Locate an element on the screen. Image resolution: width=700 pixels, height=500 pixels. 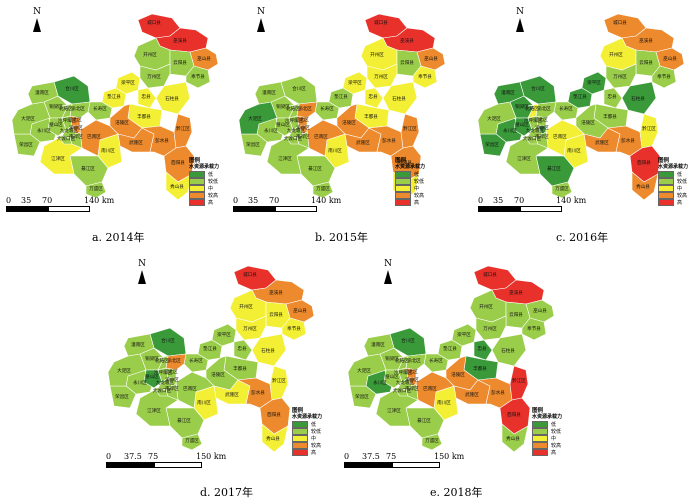
county-label: 梁平区 is located at coordinates (464, 334).